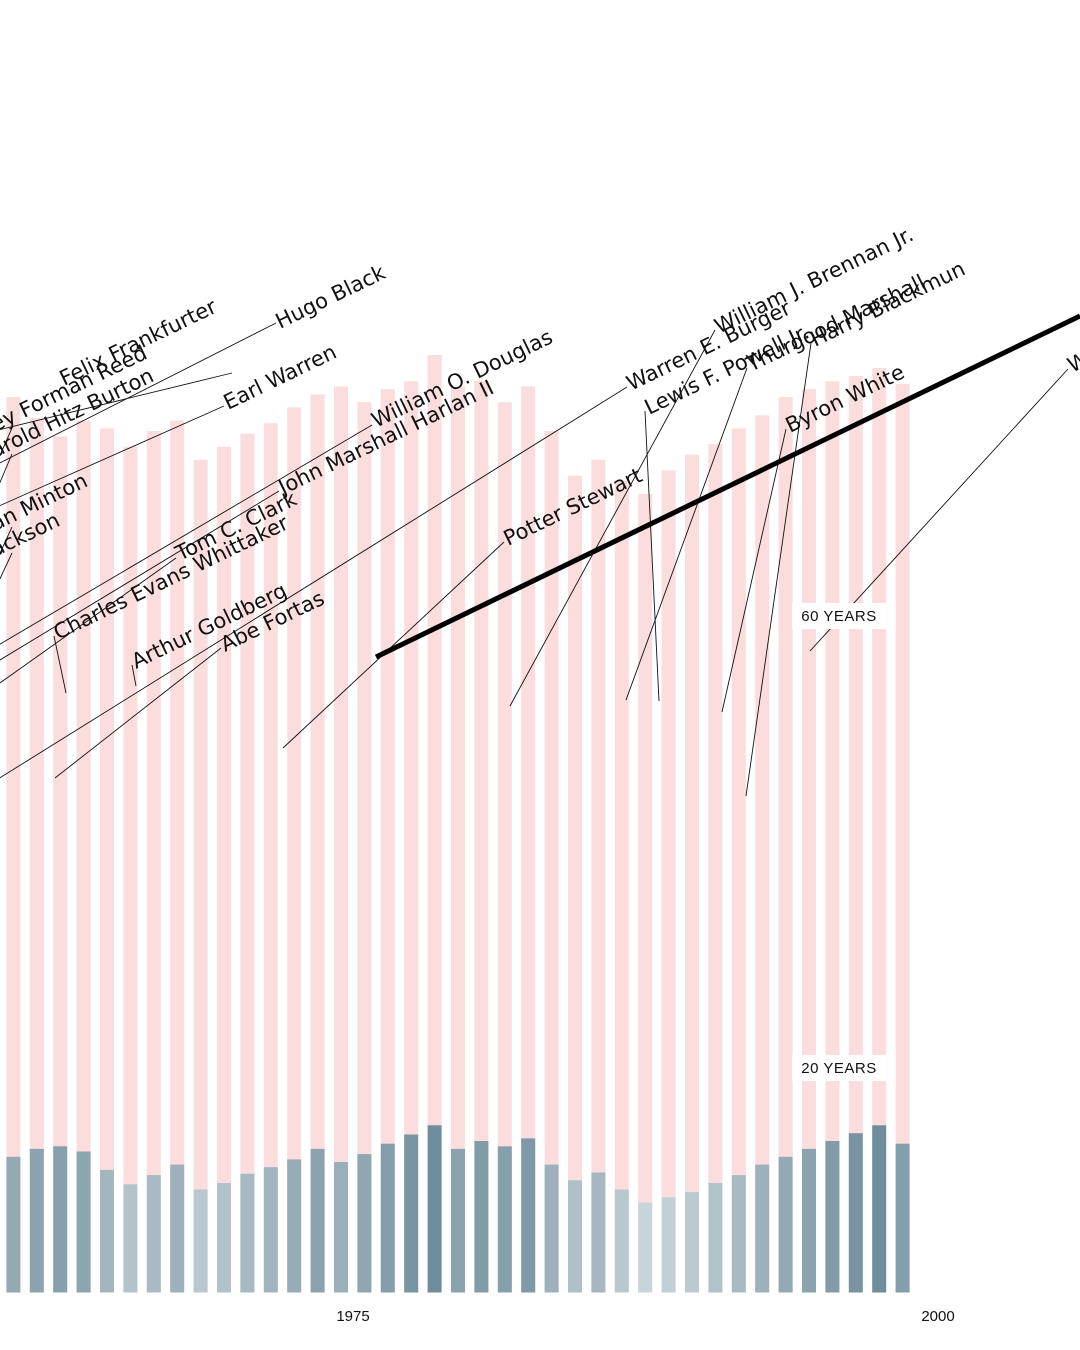 The image size is (1080, 1350). What do you see at coordinates (331, 297) in the screenshot?
I see `justice-name-label: Hugo Black` at bounding box center [331, 297].